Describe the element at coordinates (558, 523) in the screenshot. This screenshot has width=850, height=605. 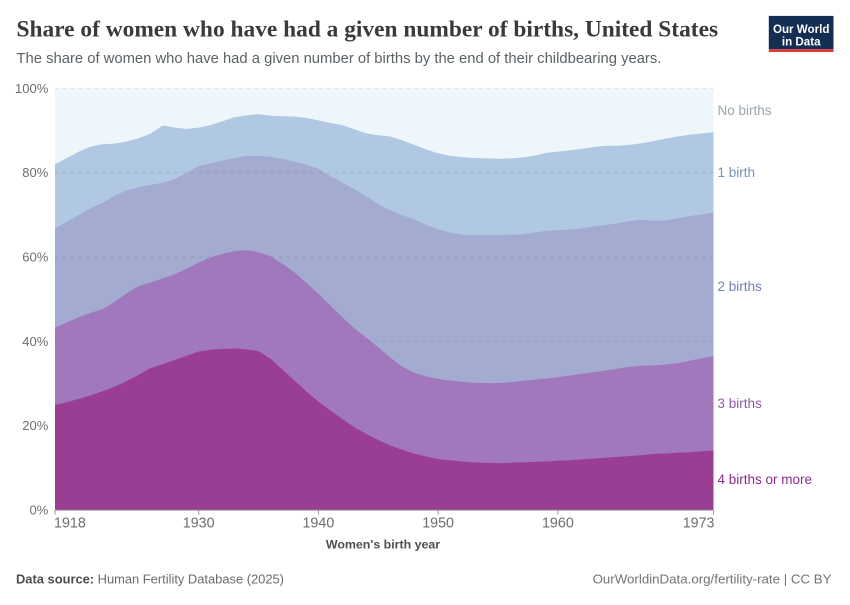
I see `svg-text: 1960` at that location.